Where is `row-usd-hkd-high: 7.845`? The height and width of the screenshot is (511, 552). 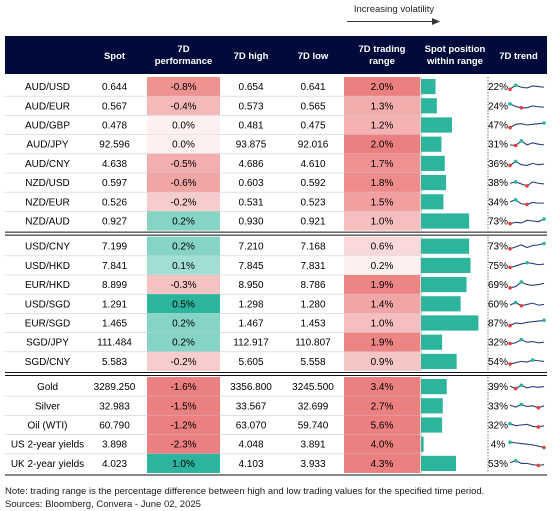 row-usd-hkd-high: 7.845 is located at coordinates (250, 266).